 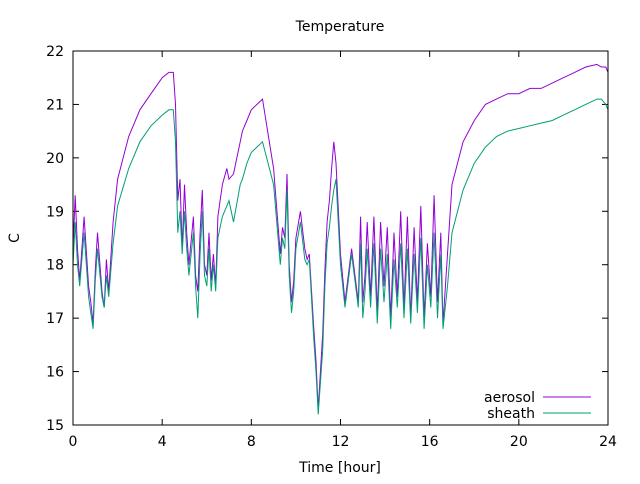 I want to click on x-tick-label: 0, so click(x=73, y=442).